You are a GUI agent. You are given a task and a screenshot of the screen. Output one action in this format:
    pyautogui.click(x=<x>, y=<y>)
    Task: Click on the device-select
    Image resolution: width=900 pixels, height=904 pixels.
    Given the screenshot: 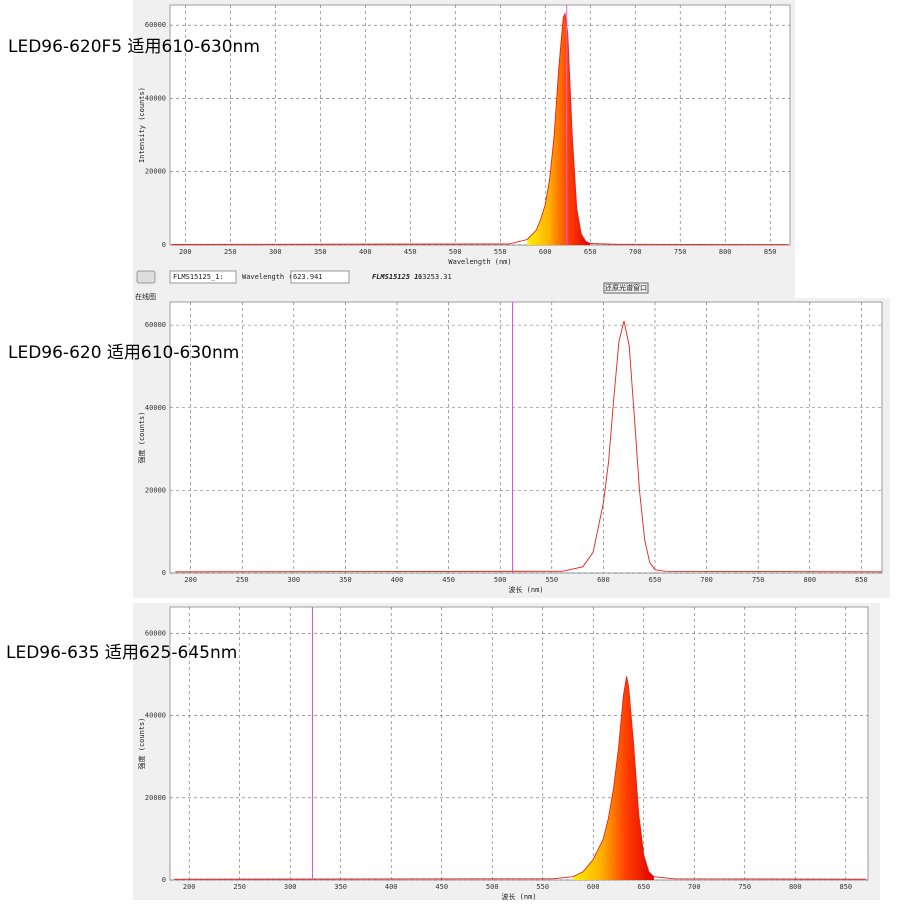 What is the action you would take?
    pyautogui.click(x=203, y=277)
    